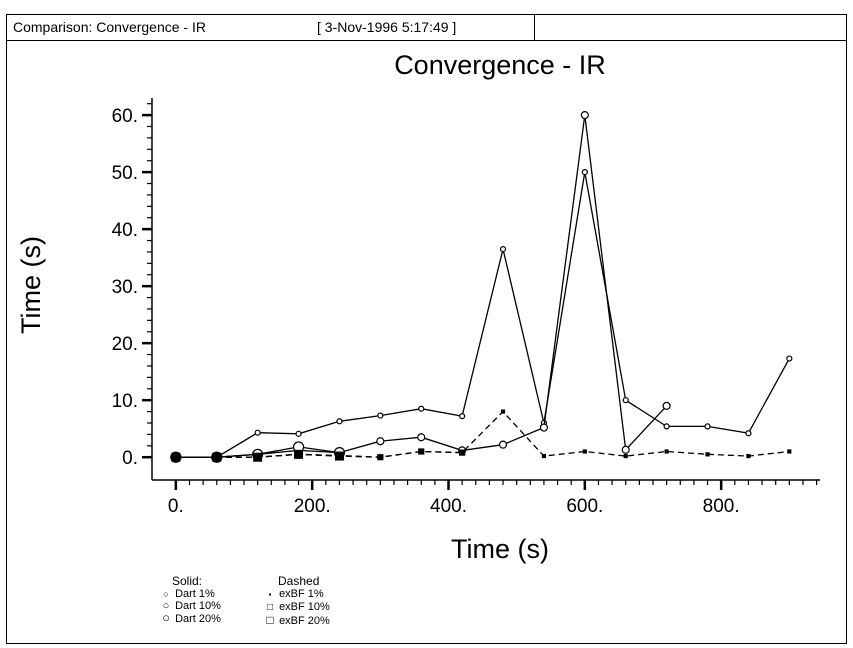  Describe the element at coordinates (125, 401) in the screenshot. I see `y-tick-label: 10.` at that location.